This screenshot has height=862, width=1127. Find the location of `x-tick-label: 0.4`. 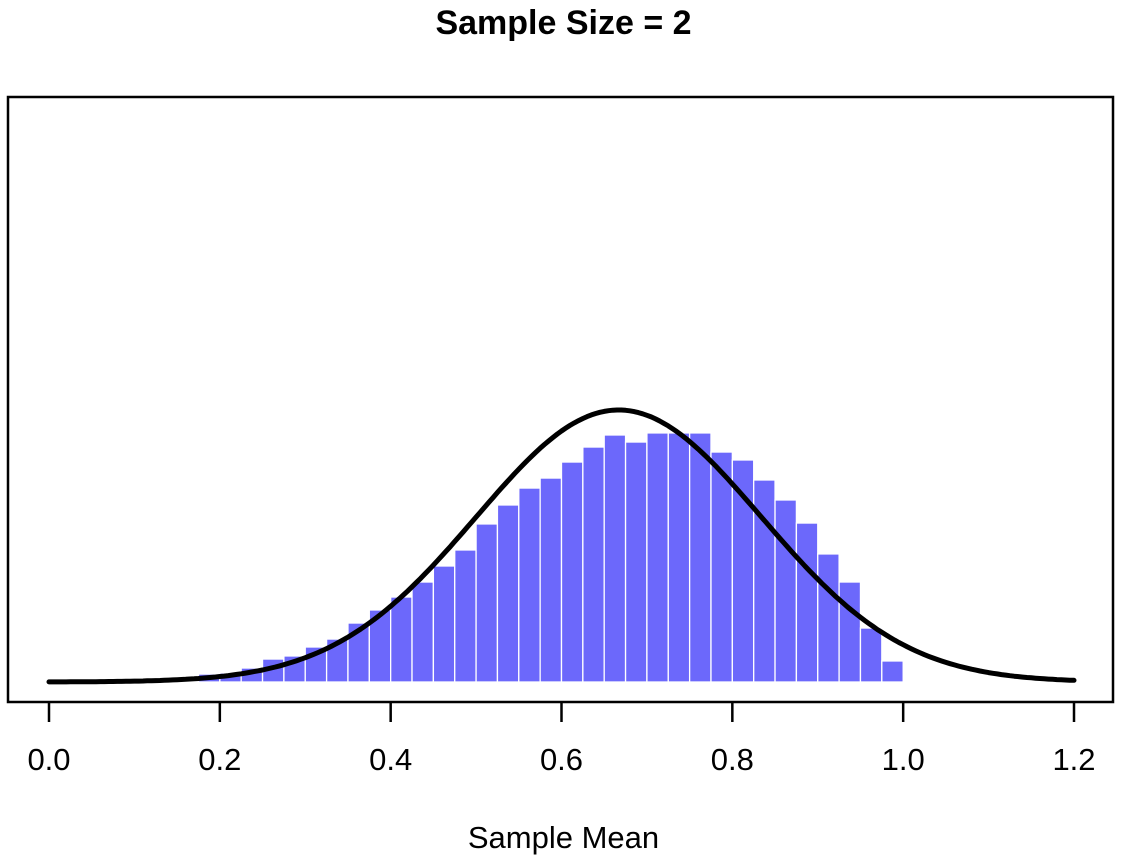

x-tick-label: 0.4 is located at coordinates (390, 759).